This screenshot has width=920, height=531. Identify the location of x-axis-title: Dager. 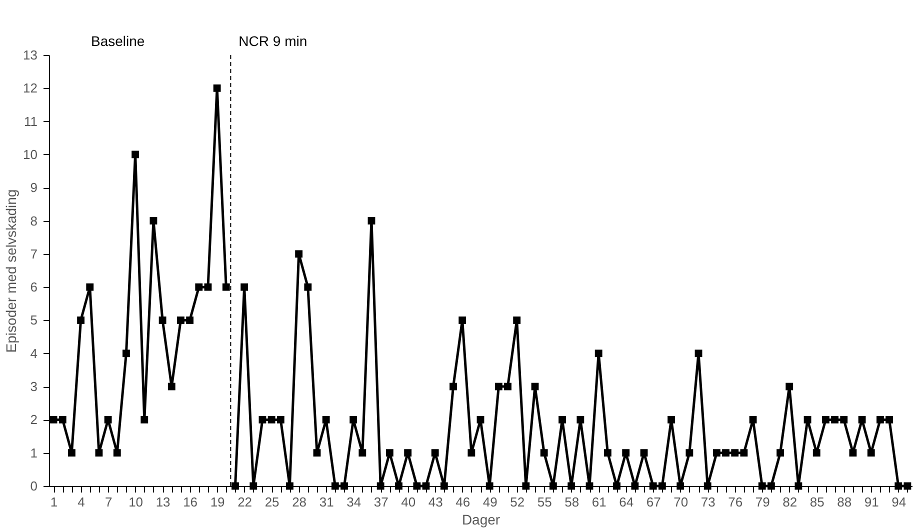
(481, 520).